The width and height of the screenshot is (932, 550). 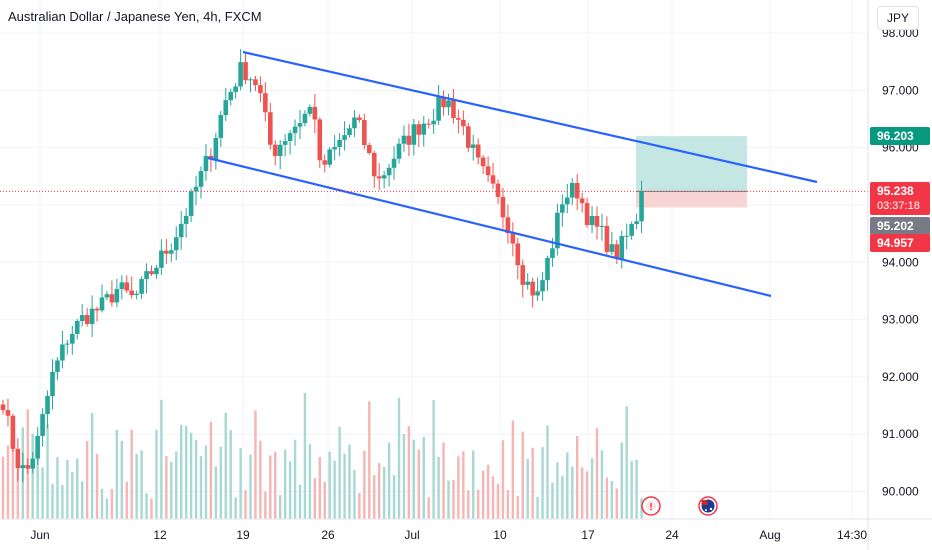 I want to click on grey-price-tag, so click(x=900, y=226).